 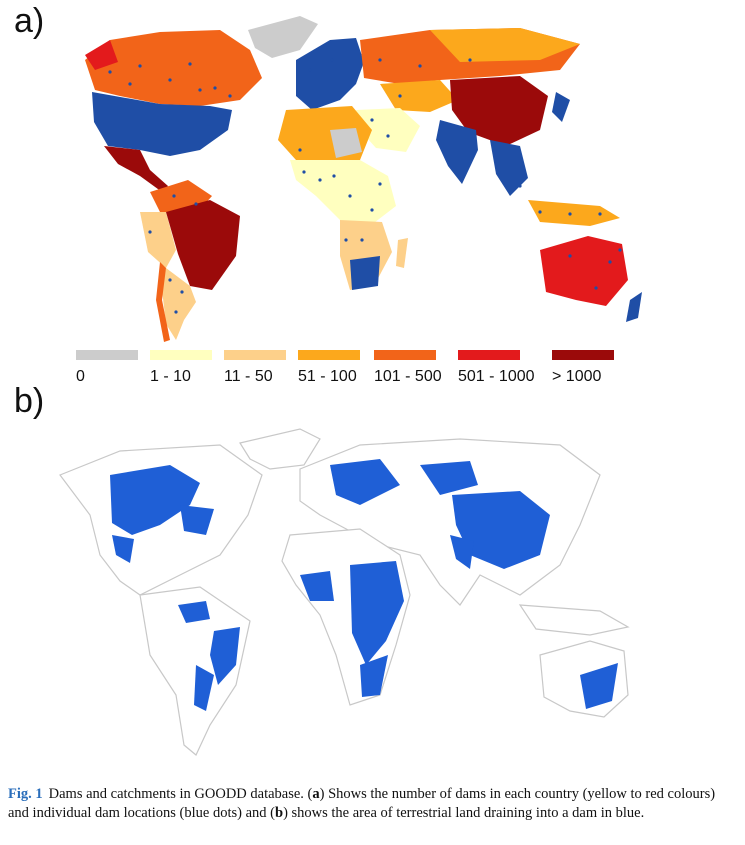 I want to click on legend-item-11-50: 11 - 50, so click(x=255, y=368).